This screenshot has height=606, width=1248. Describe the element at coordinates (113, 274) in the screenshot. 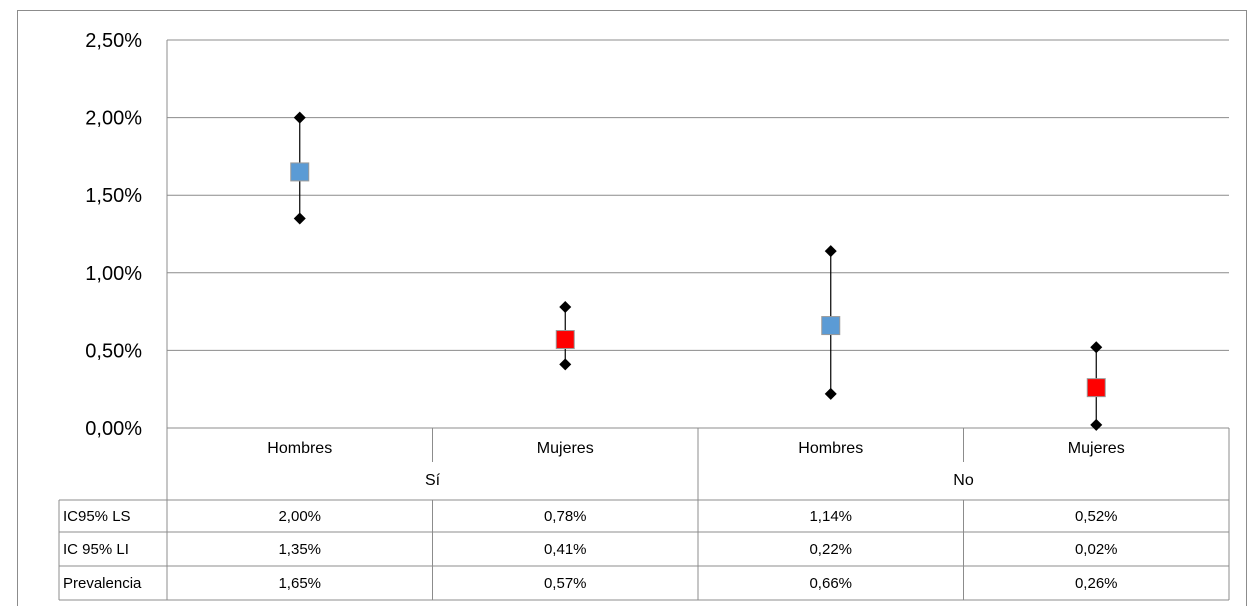

I see `y-tick-label: 1,00%` at that location.